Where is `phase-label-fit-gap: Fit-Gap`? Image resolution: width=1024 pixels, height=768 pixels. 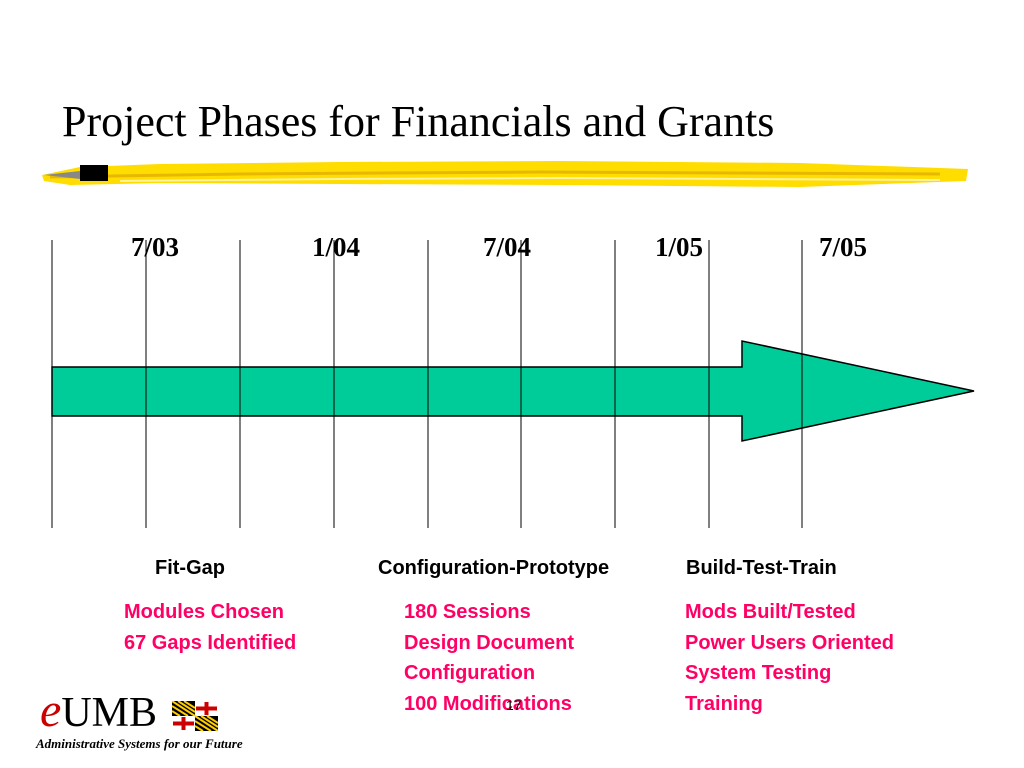 phase-label-fit-gap: Fit-Gap is located at coordinates (190, 568).